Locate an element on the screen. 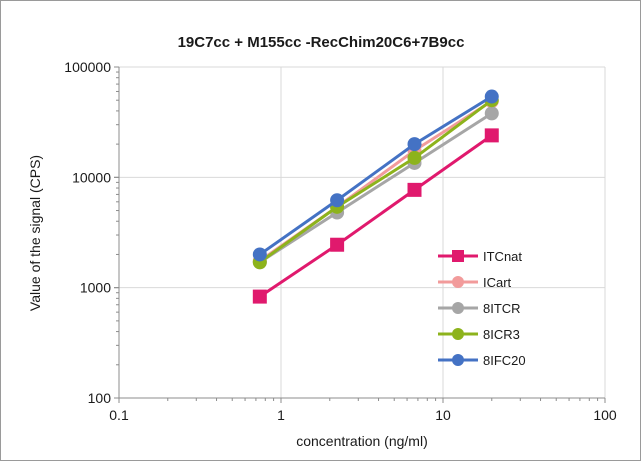 The width and height of the screenshot is (641, 462). y-tick-label: 10000 is located at coordinates (91, 177).